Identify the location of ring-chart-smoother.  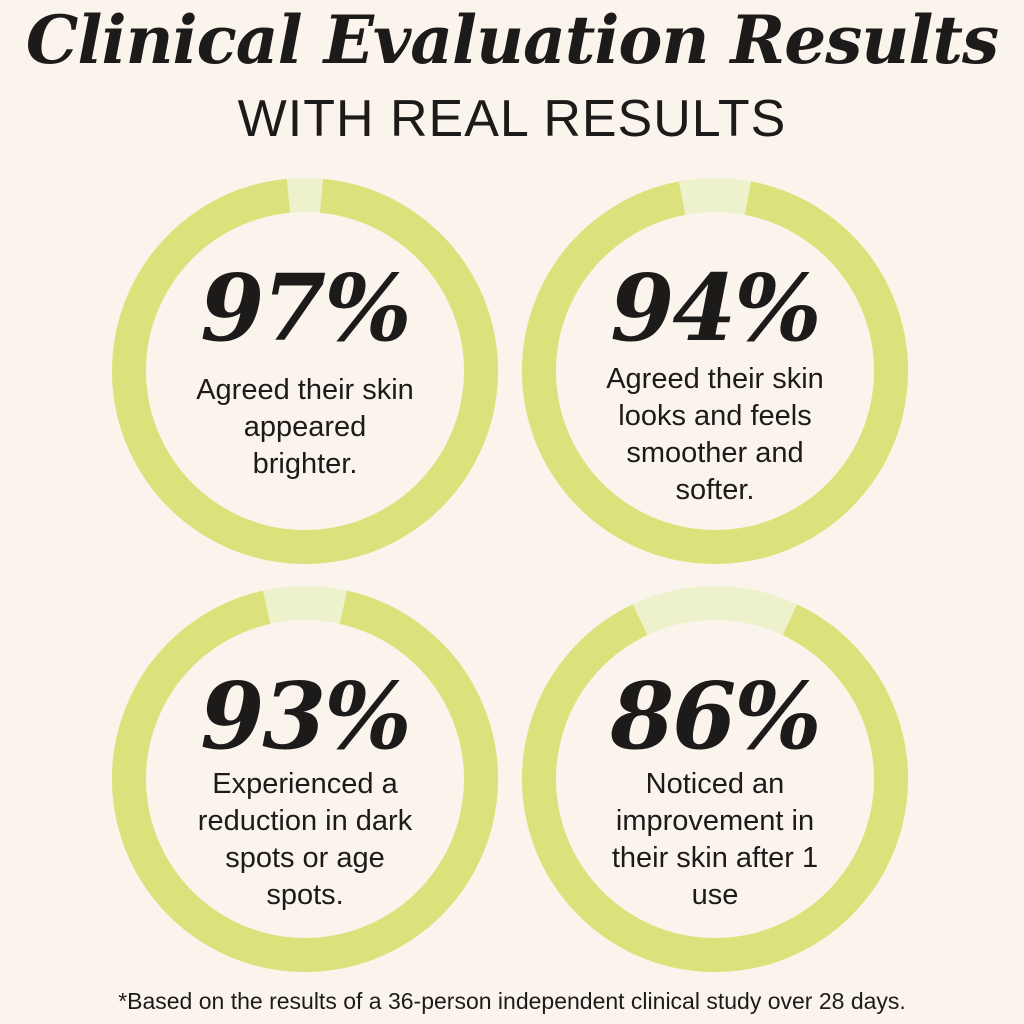
(715, 371).